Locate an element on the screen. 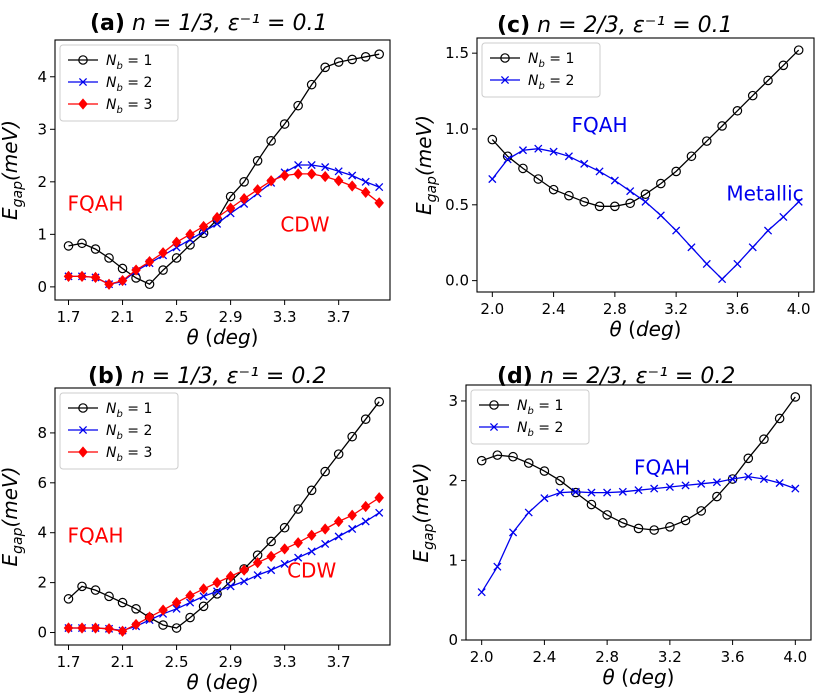 This screenshot has height=698, width=831. legend-box is located at coordinates (119, 431).